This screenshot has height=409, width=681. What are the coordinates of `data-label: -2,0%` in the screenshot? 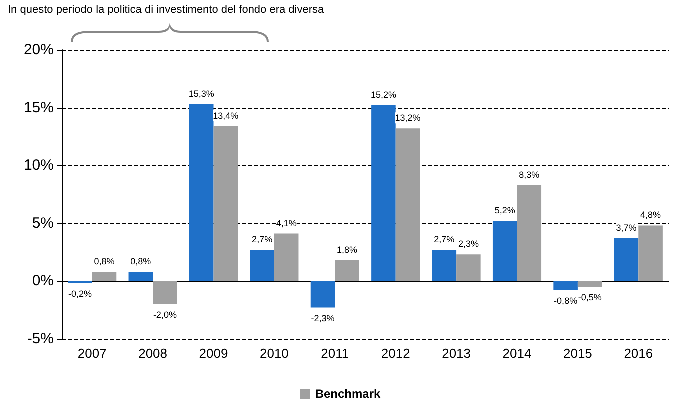 It's located at (165, 315).